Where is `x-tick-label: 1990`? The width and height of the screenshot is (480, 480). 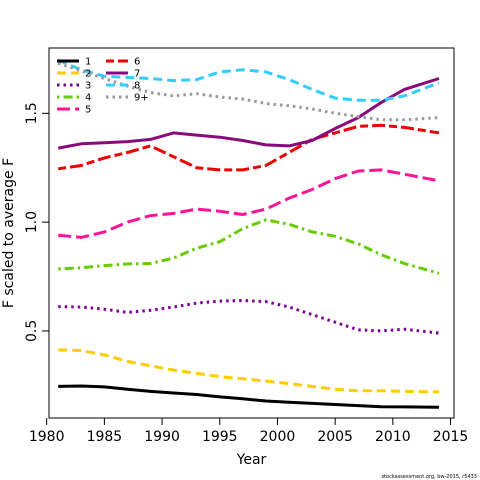
x-tick-label: 1990 is located at coordinates (162, 437).